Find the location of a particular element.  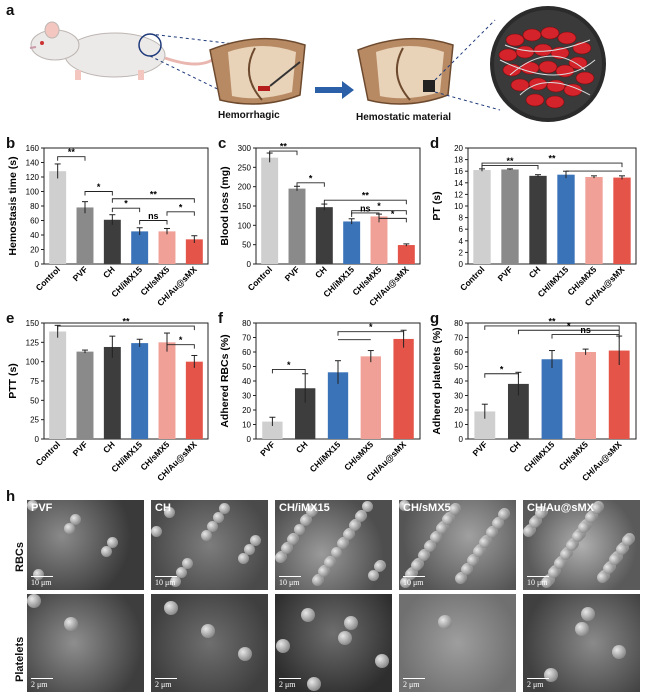

sem-image-rbc: CH/iMX15 10 μm is located at coordinates (333, 545).